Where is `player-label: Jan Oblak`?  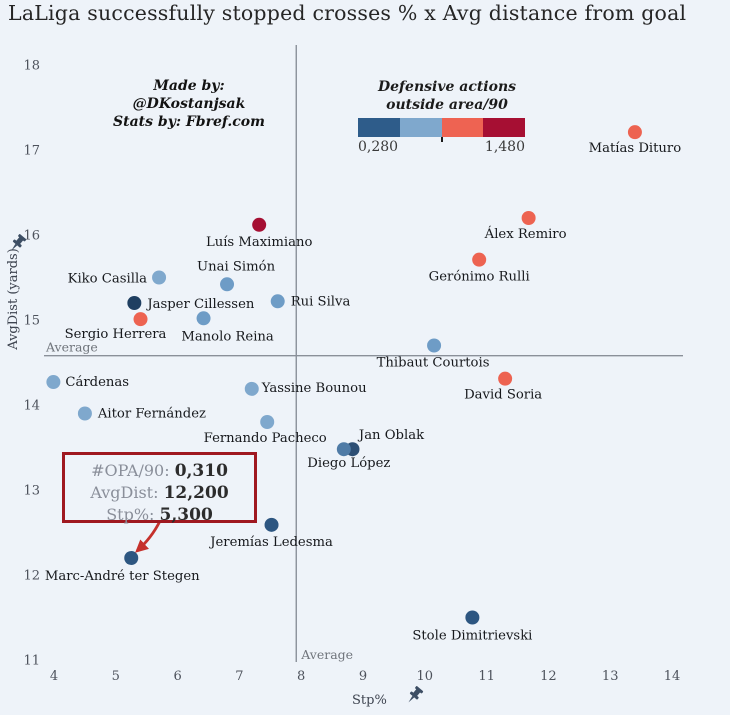 player-label: Jan Oblak is located at coordinates (391, 435).